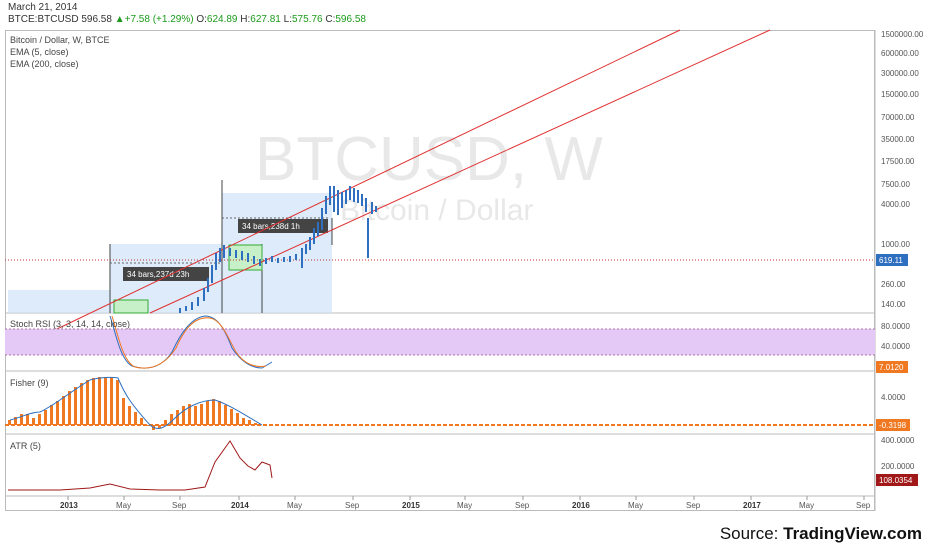 This screenshot has height=550, width=932. What do you see at coordinates (43, 19) in the screenshot?
I see `symbol: BTCE:BTCUSD` at bounding box center [43, 19].